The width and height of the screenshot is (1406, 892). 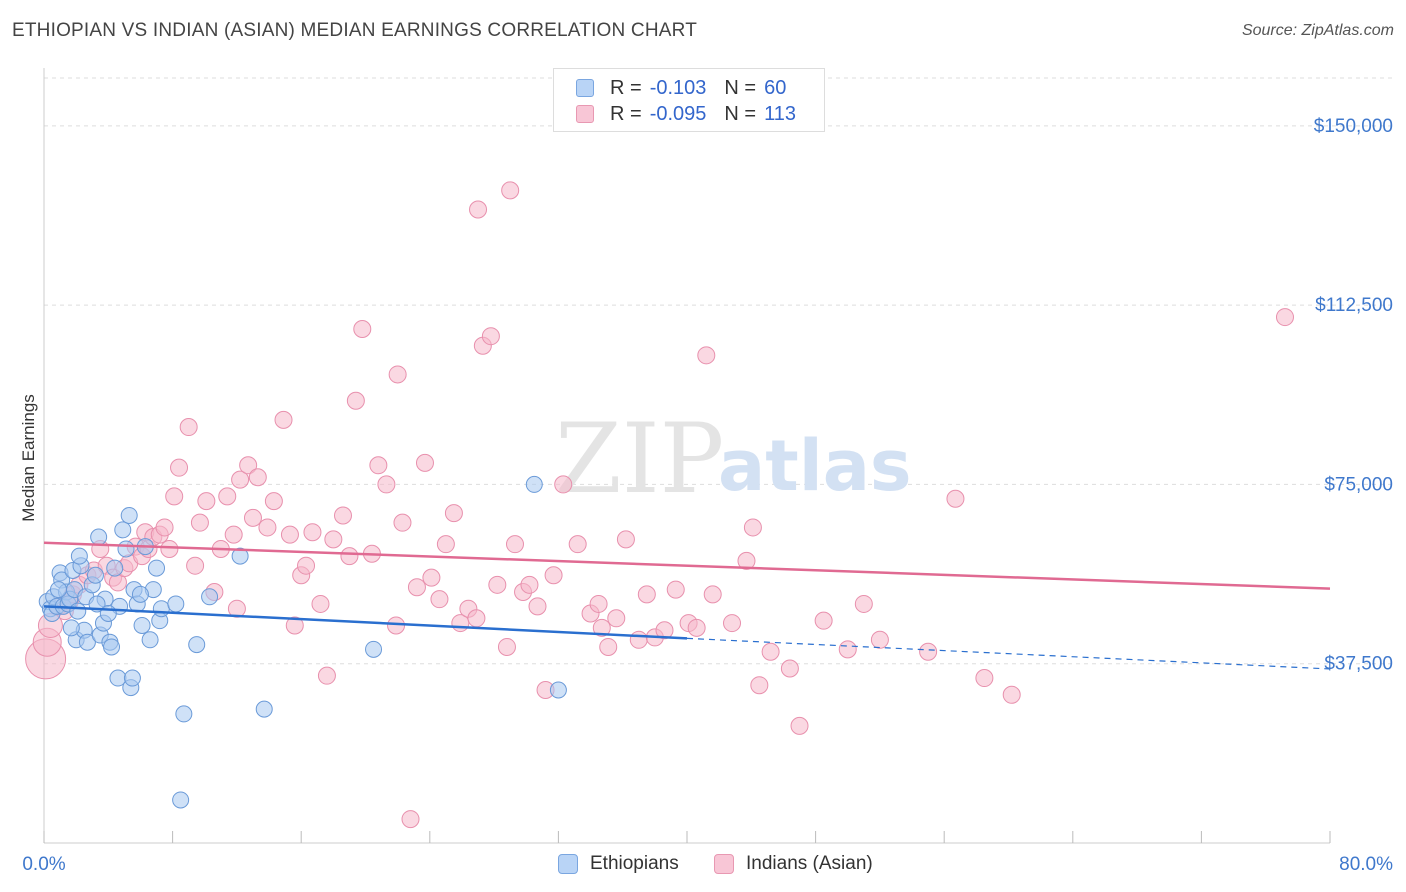 I want to click on ethiopians-swatch-icon, so click(x=585, y=88).